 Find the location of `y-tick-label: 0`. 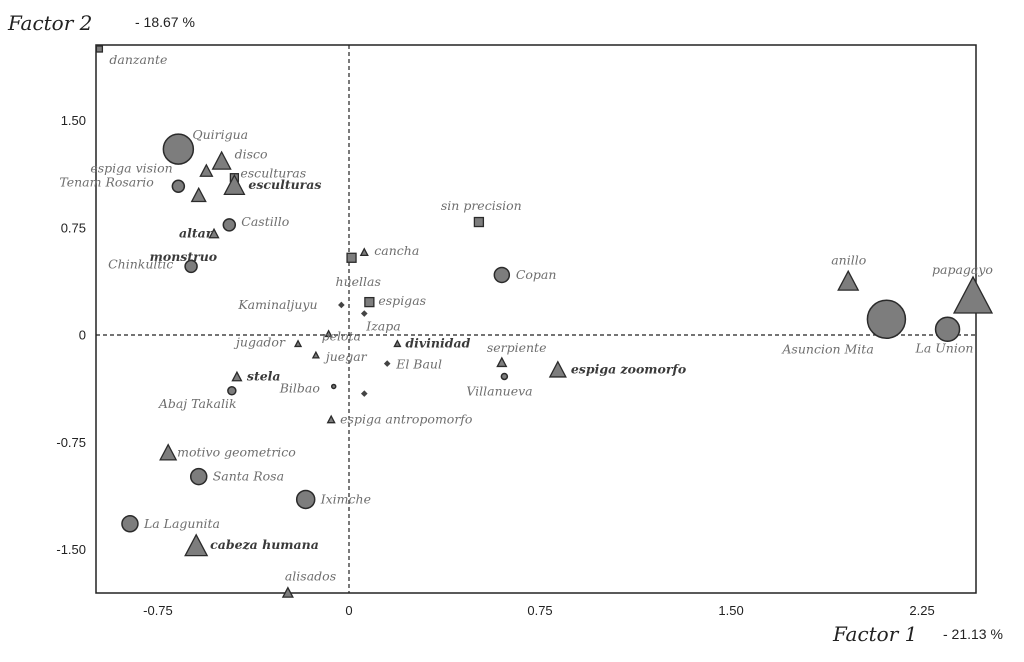

y-tick-label: 0 is located at coordinates (82, 335).